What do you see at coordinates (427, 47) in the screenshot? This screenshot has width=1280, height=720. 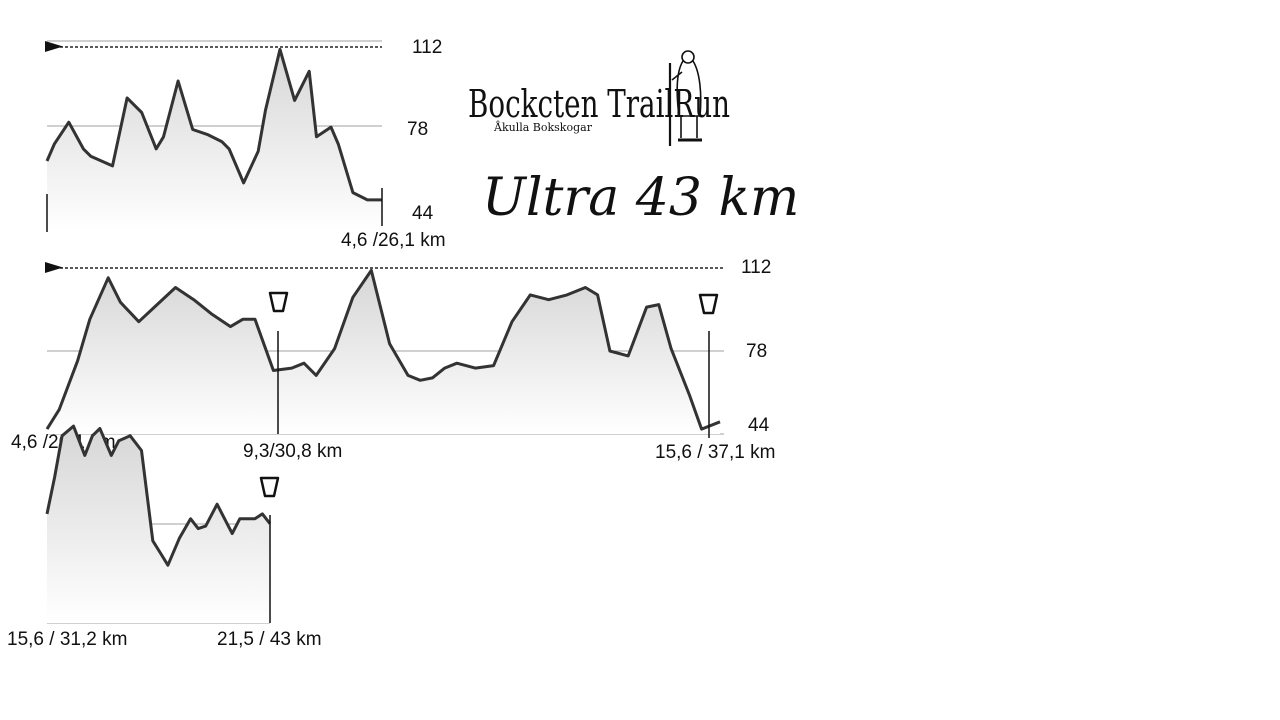 I see `chart1-ytick-112: 112` at bounding box center [427, 47].